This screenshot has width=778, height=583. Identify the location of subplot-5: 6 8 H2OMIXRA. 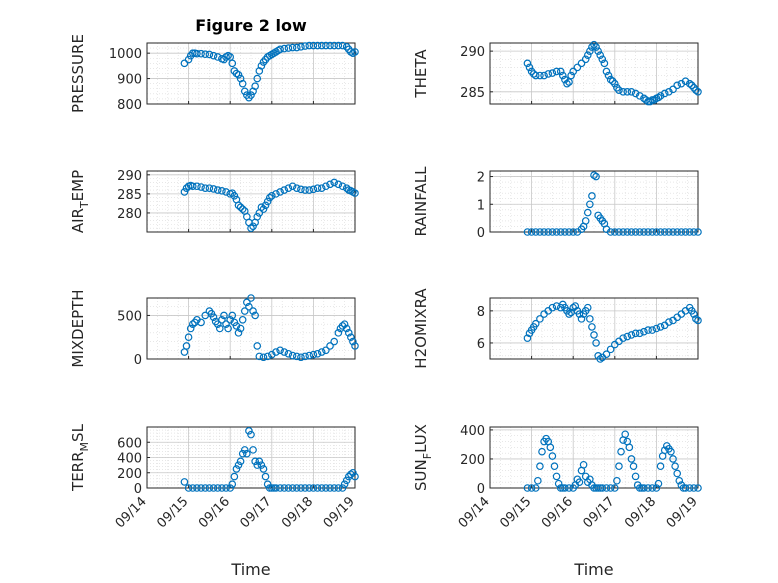
(557, 328).